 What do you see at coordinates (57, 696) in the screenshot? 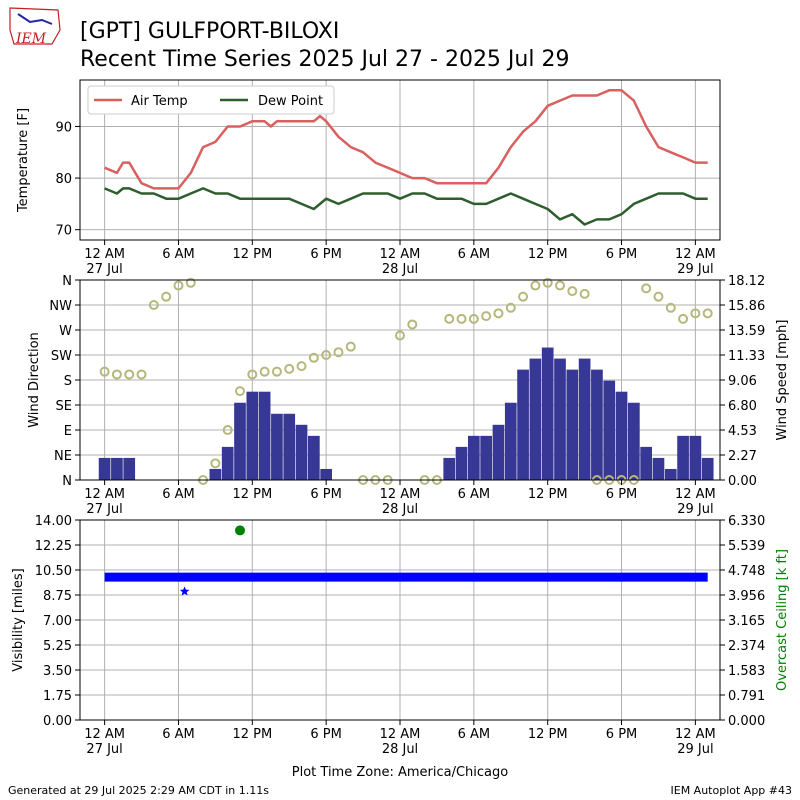
I see `y-tick-label: 1.75` at bounding box center [57, 696].